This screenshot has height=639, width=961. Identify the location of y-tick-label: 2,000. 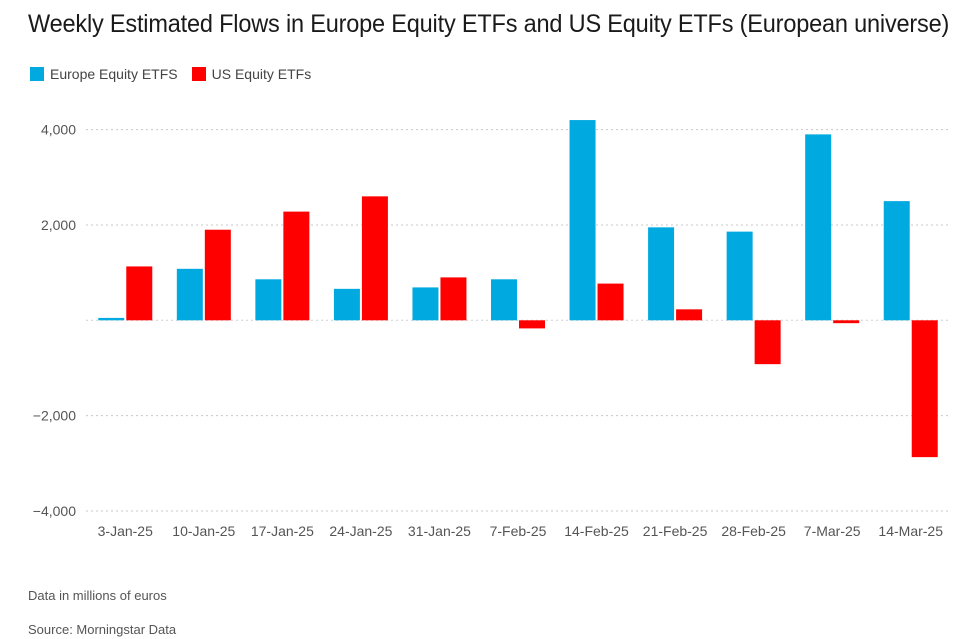
(58, 225).